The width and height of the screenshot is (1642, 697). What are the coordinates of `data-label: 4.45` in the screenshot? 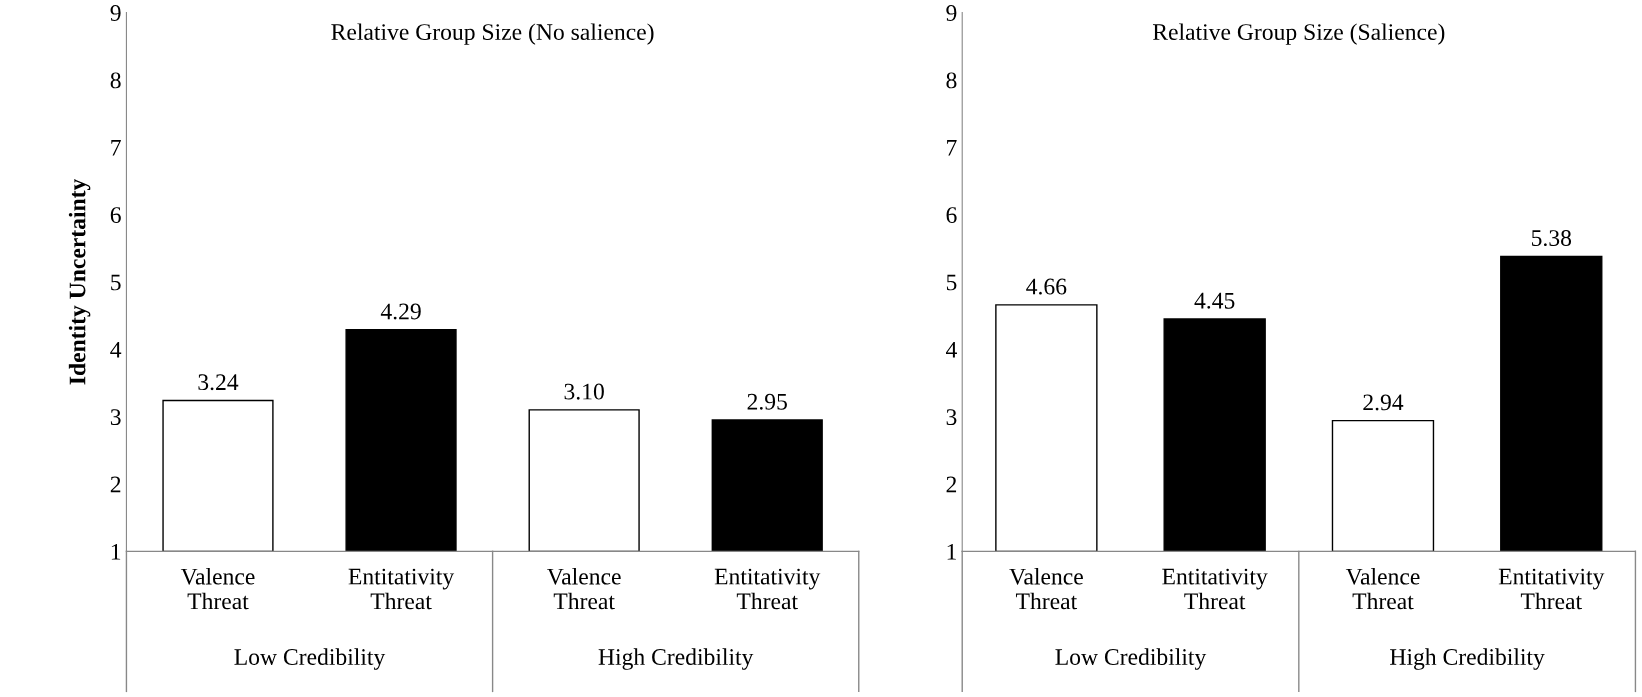 It's located at (1214, 300).